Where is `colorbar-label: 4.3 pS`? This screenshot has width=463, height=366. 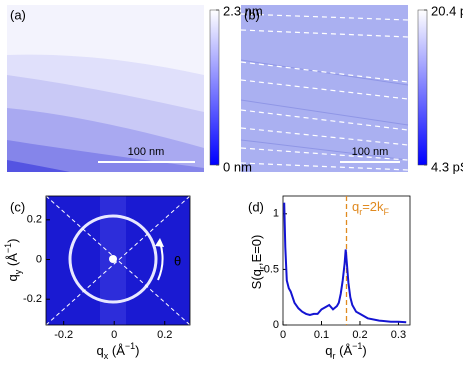 colorbar-label: 4.3 pS is located at coordinates (447, 166).